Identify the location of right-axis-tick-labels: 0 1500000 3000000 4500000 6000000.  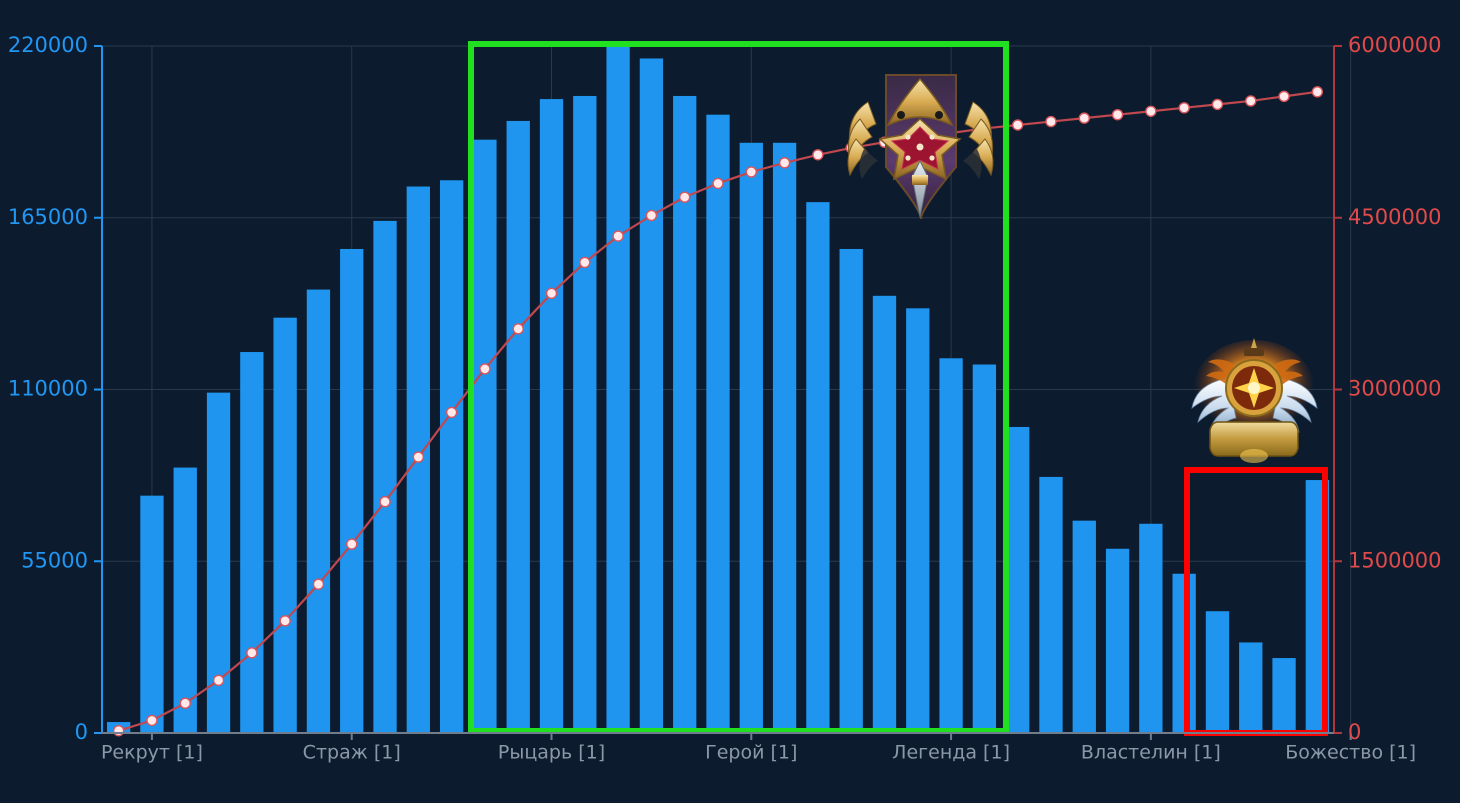
(1395, 388).